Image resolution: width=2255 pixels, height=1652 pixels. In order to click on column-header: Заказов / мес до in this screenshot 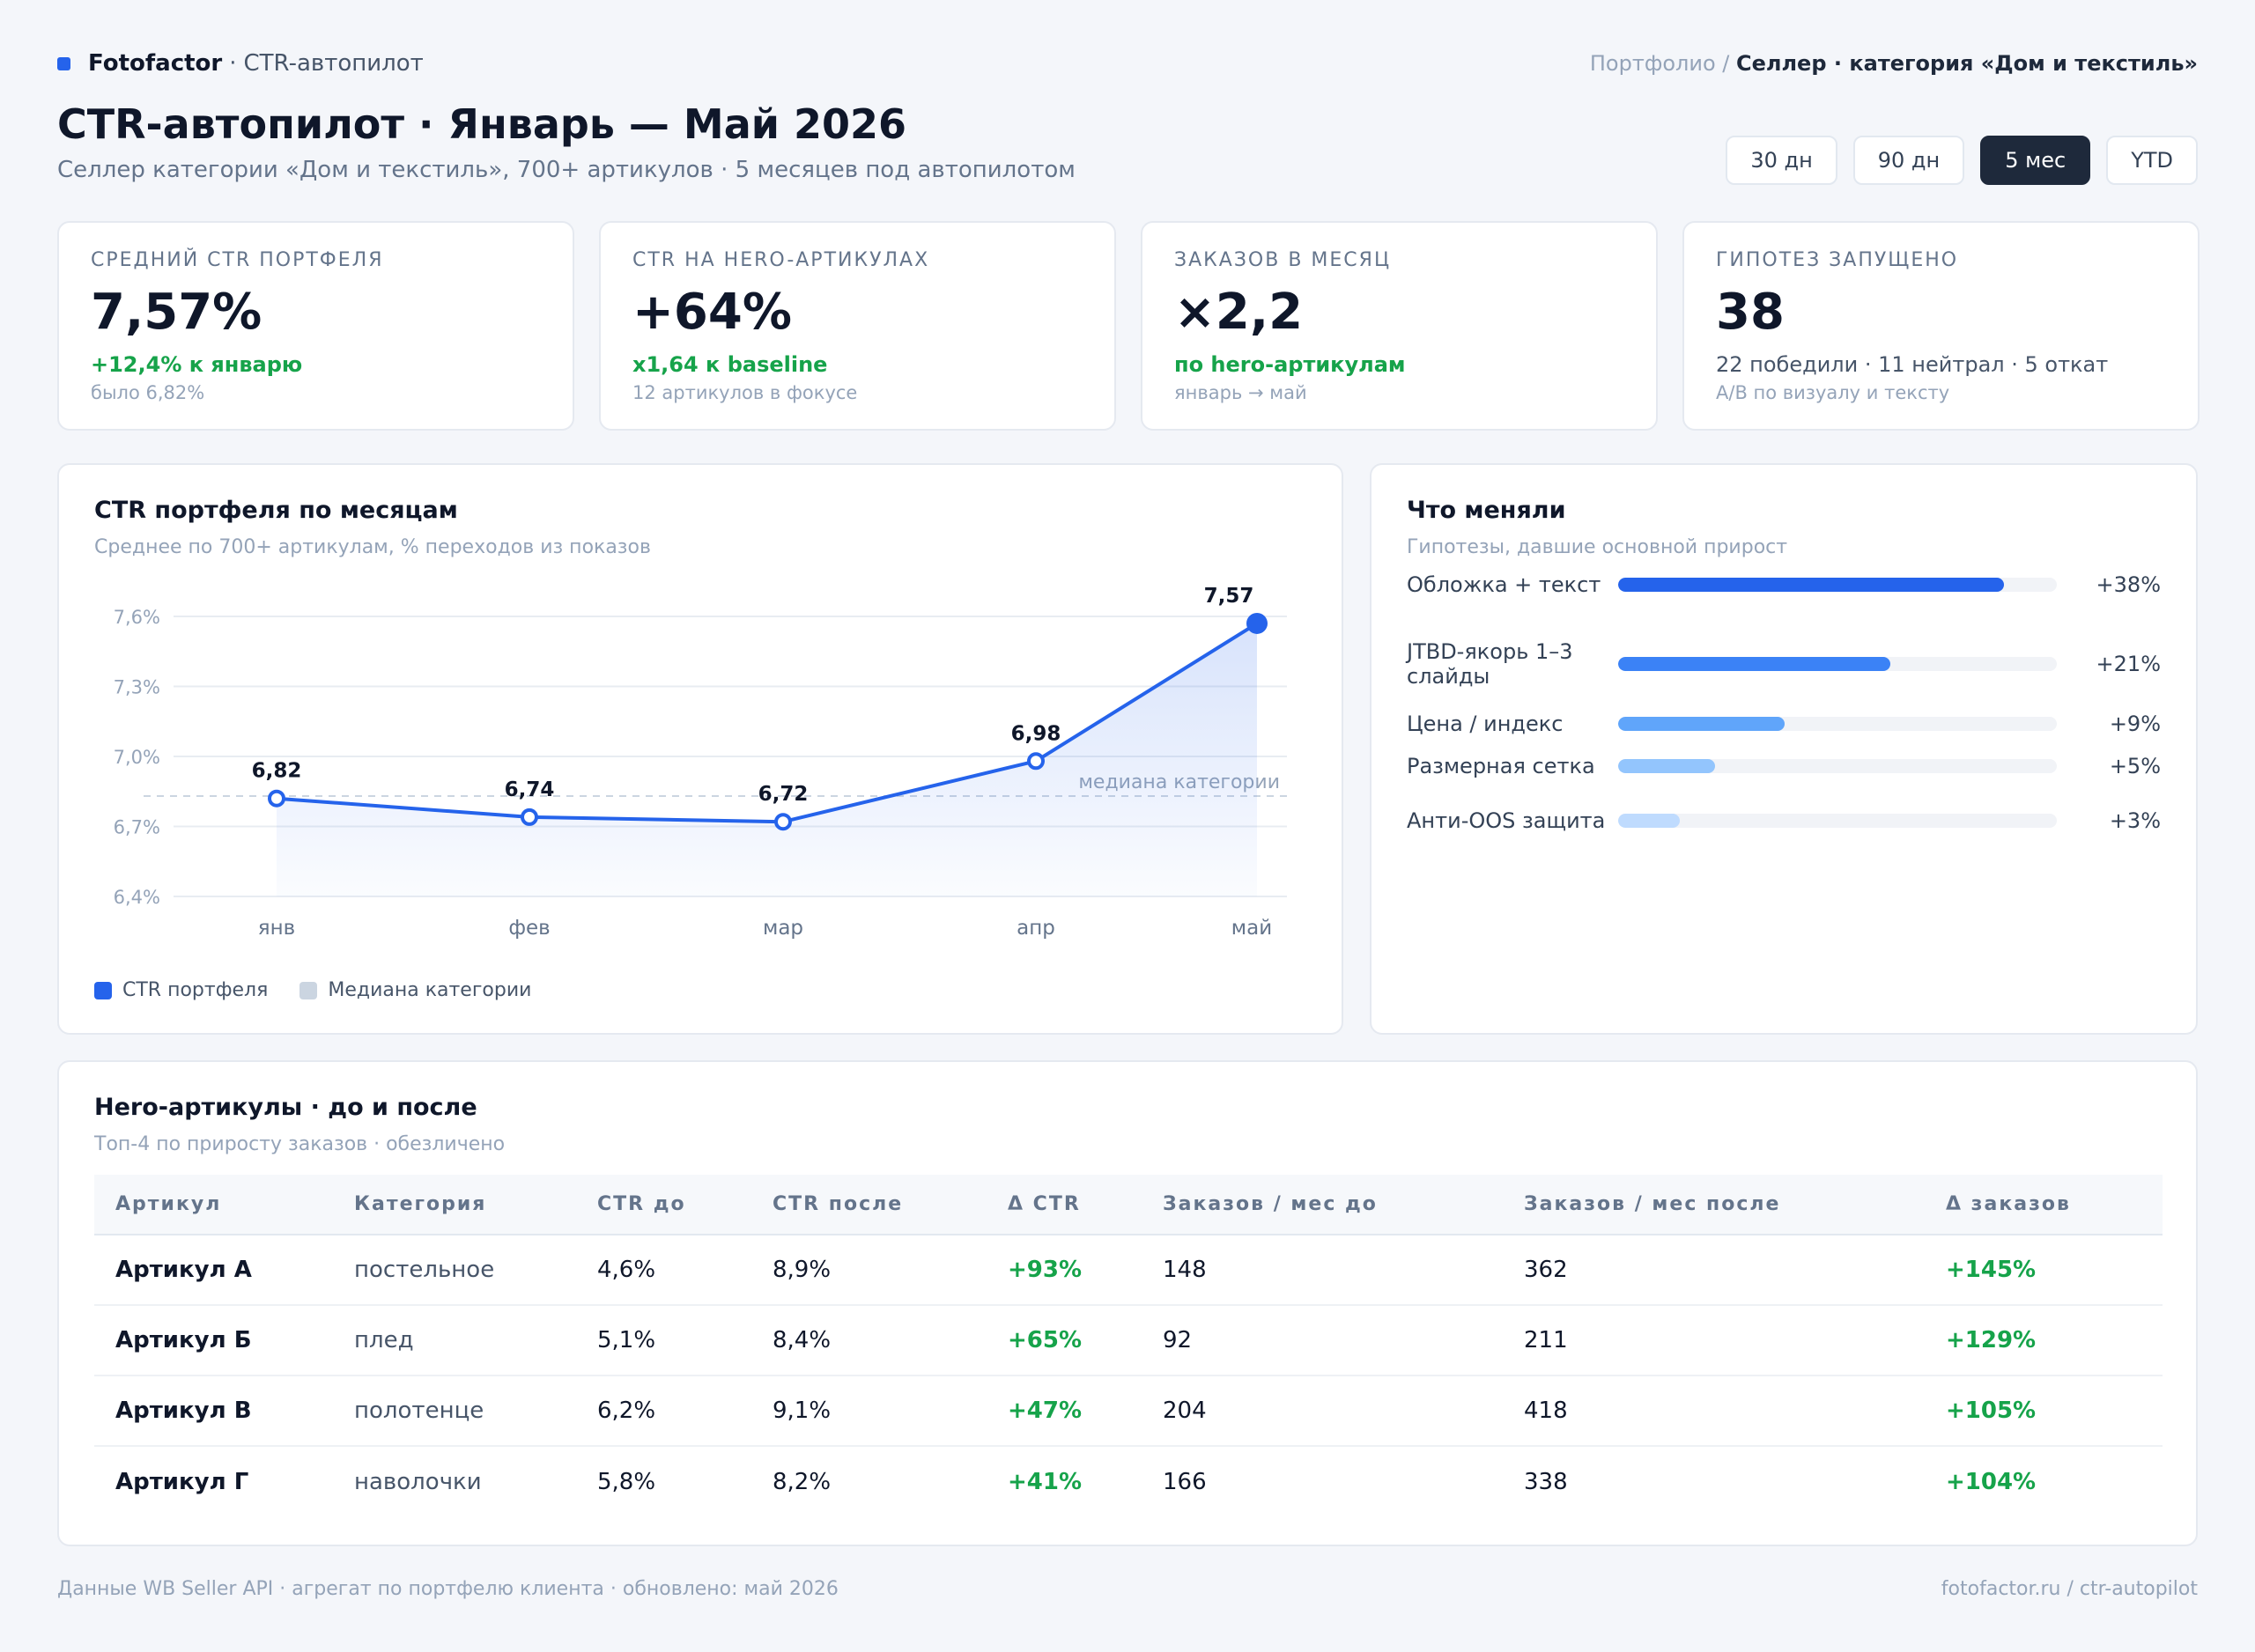, I will do `click(1322, 1205)`.